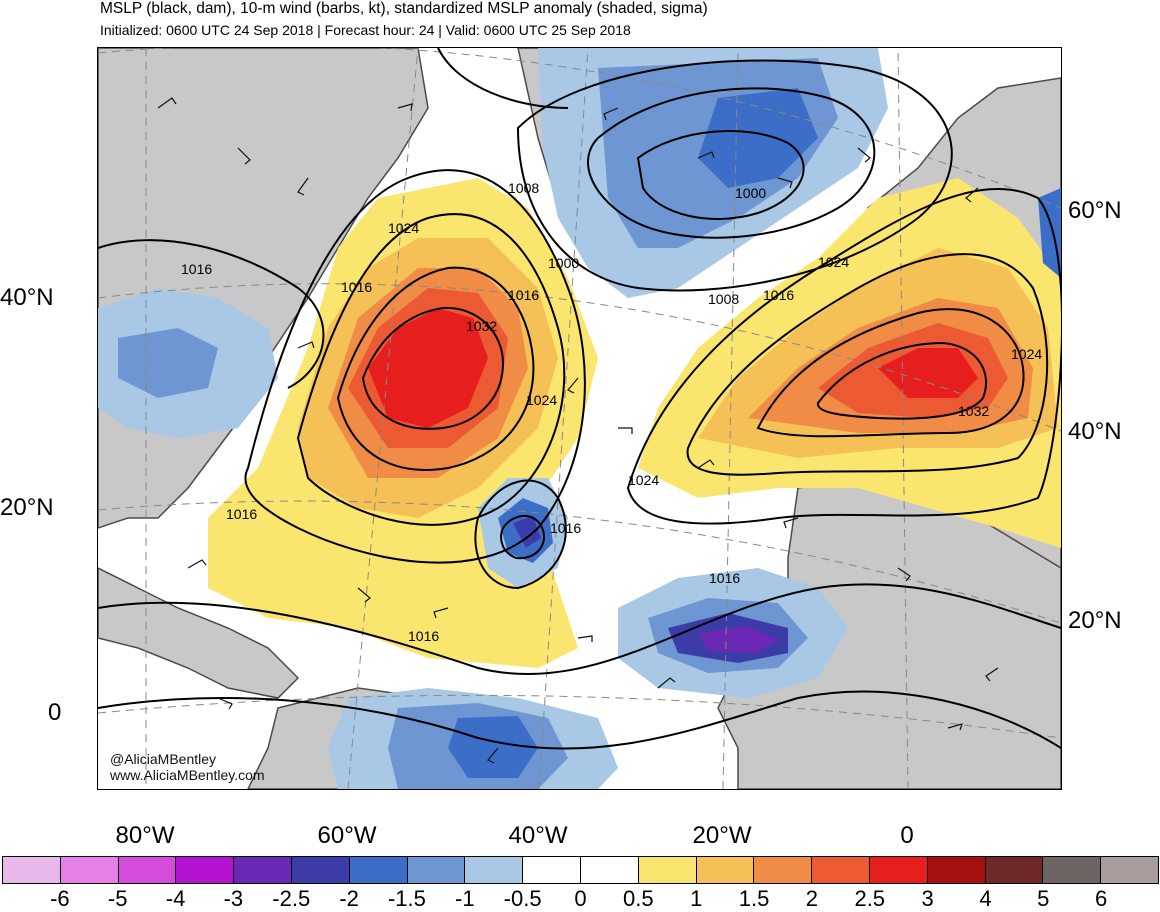  I want to click on colorbar-tick-label: -5, so click(117, 898).